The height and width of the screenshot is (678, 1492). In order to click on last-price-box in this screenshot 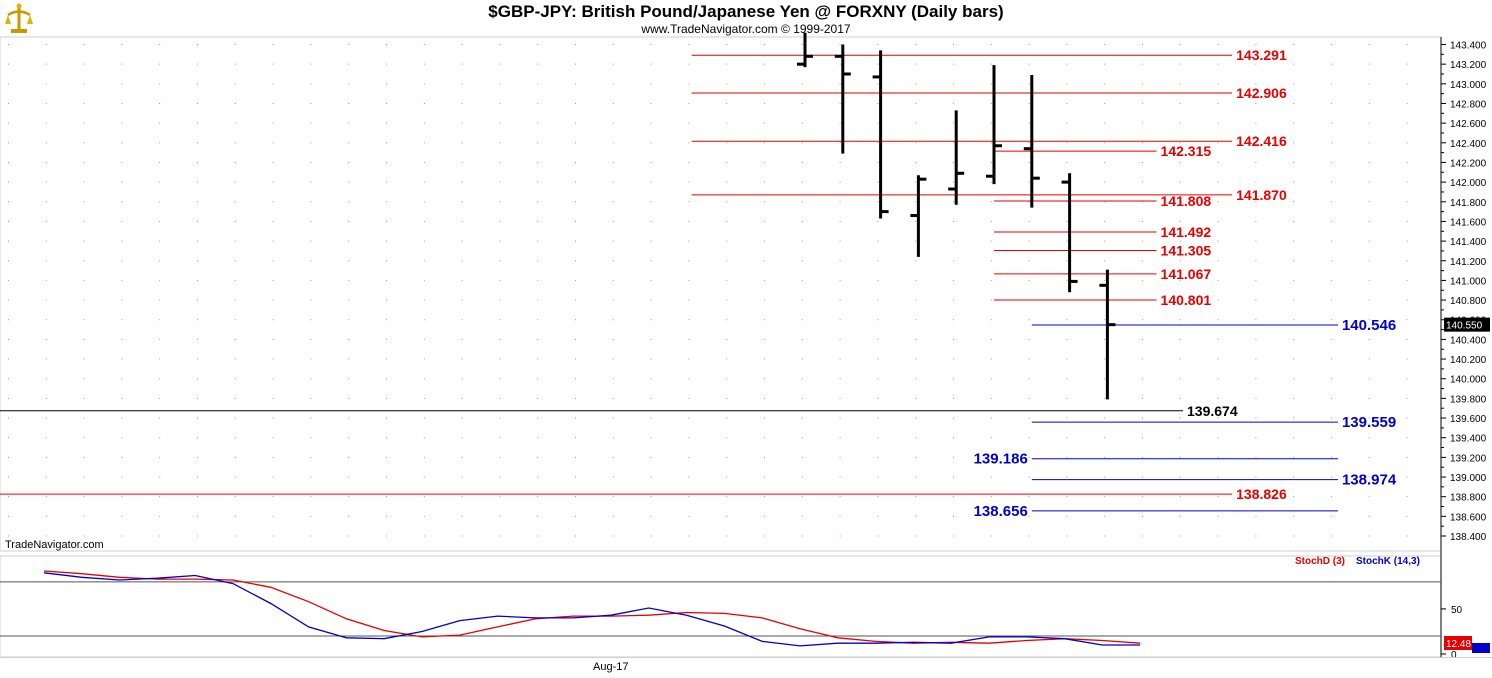, I will do `click(1467, 324)`.